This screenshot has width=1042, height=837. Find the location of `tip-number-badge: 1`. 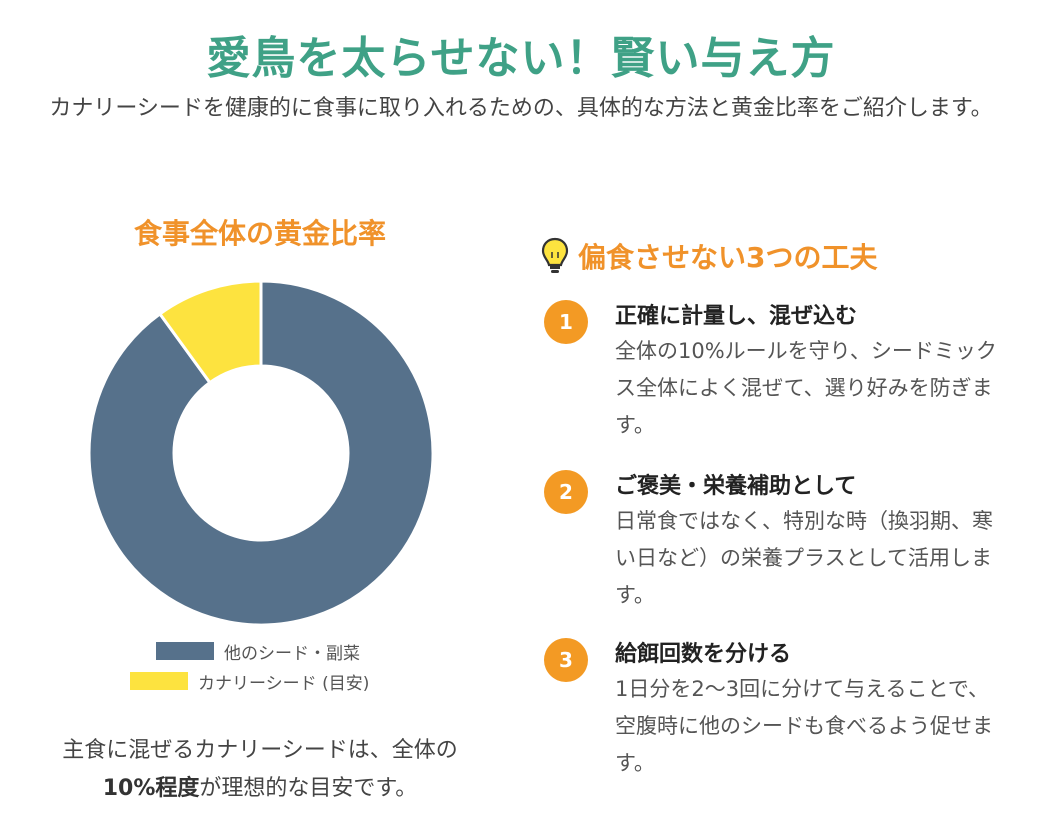

tip-number-badge: 1 is located at coordinates (566, 322).